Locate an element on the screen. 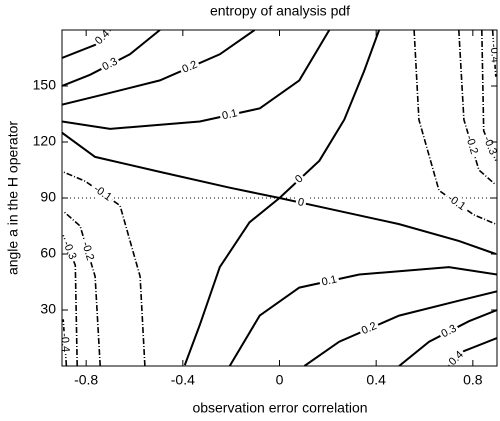 This screenshot has width=500, height=421. y-tick-label: 30 is located at coordinates (48, 309).